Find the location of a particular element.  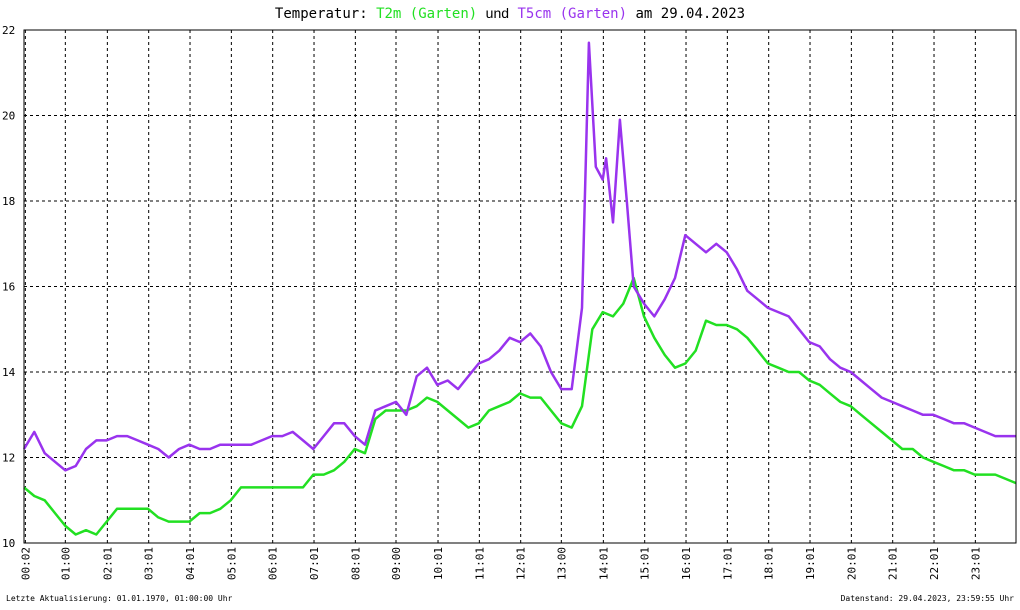

x-tick-label: 22:01 is located at coordinates (934, 563).